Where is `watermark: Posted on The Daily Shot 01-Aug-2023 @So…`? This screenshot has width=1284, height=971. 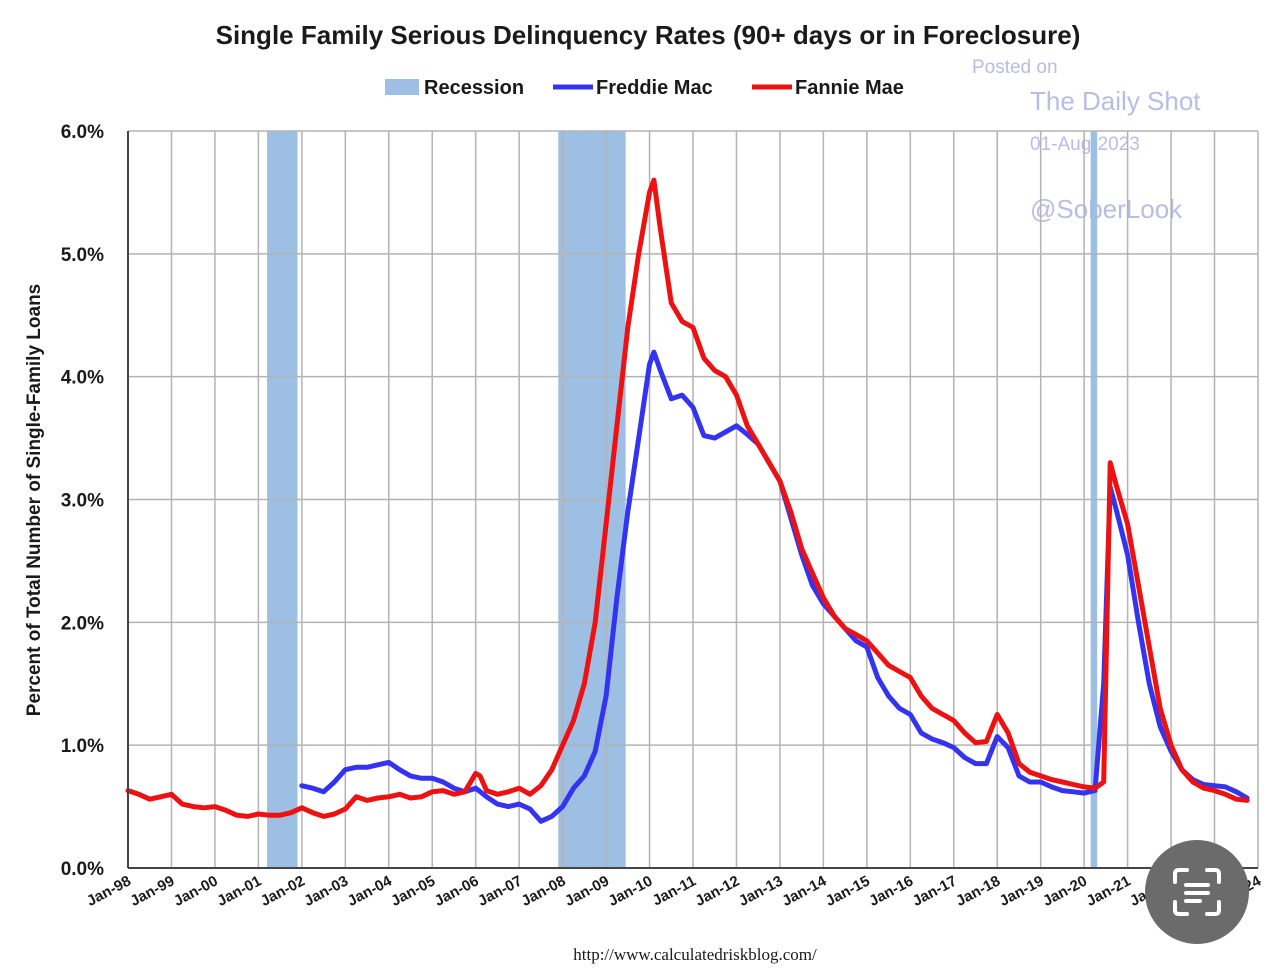
watermark: Posted on The Daily Shot 01-Aug-2023 @So… is located at coordinates (1086, 140).